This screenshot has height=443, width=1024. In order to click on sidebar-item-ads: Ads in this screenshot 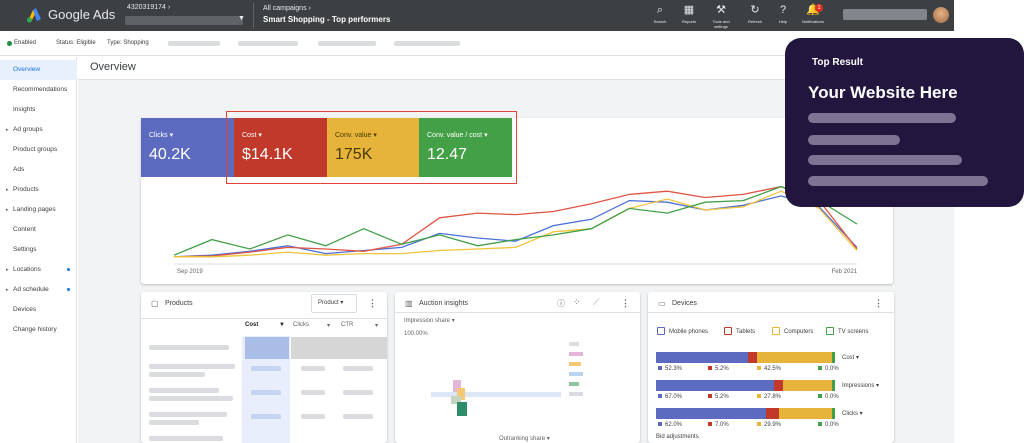, I will do `click(38, 170)`.